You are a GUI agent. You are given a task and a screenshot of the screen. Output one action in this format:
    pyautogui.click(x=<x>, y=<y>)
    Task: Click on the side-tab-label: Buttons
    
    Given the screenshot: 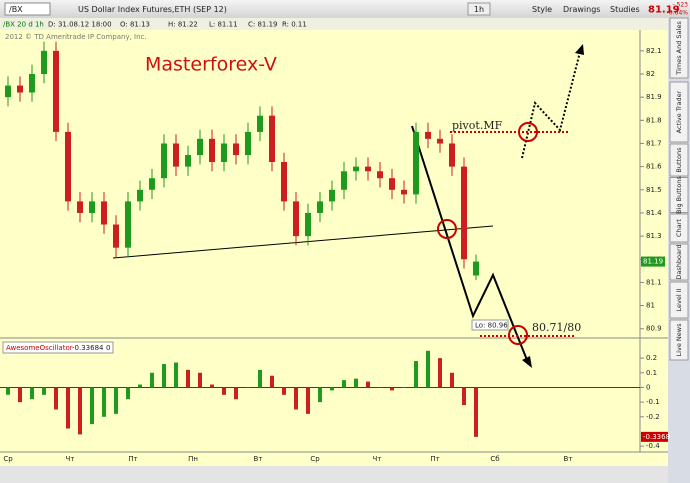 What is the action you would take?
    pyautogui.click(x=679, y=160)
    